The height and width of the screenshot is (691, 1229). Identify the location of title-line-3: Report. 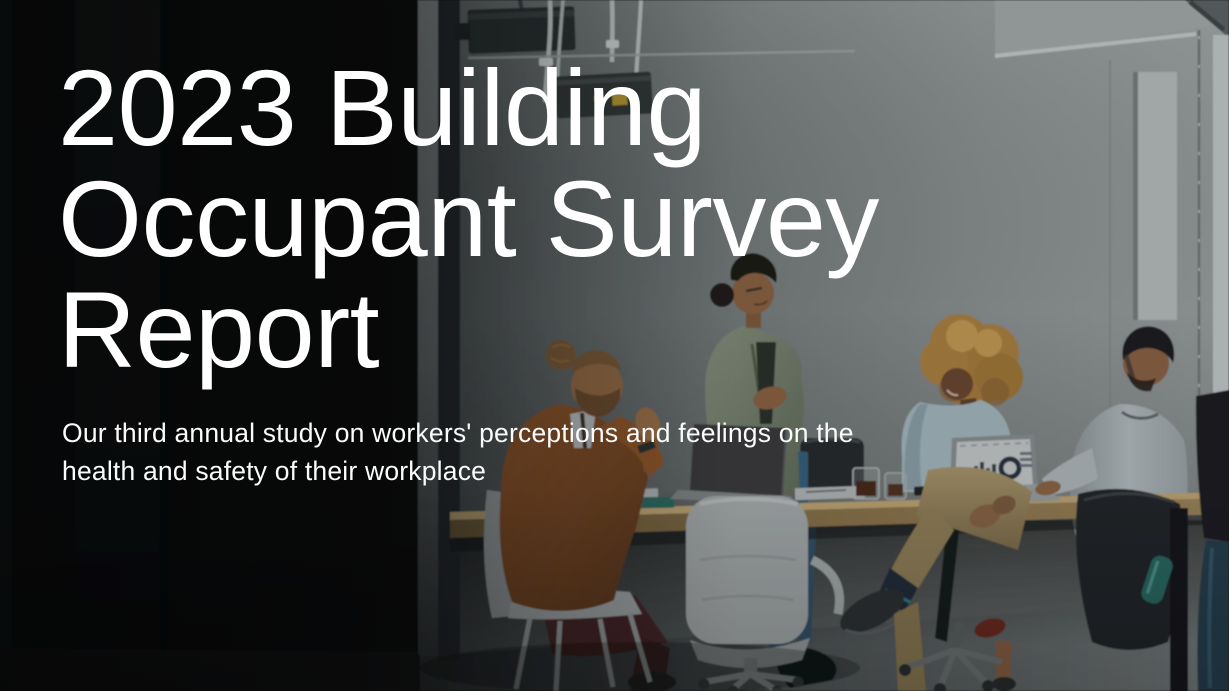
(219, 329).